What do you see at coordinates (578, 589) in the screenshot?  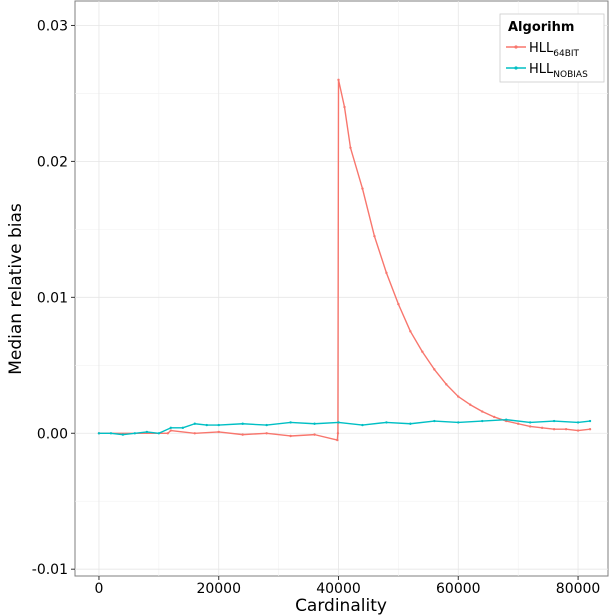 I see `x-tick-label: 80000` at bounding box center [578, 589].